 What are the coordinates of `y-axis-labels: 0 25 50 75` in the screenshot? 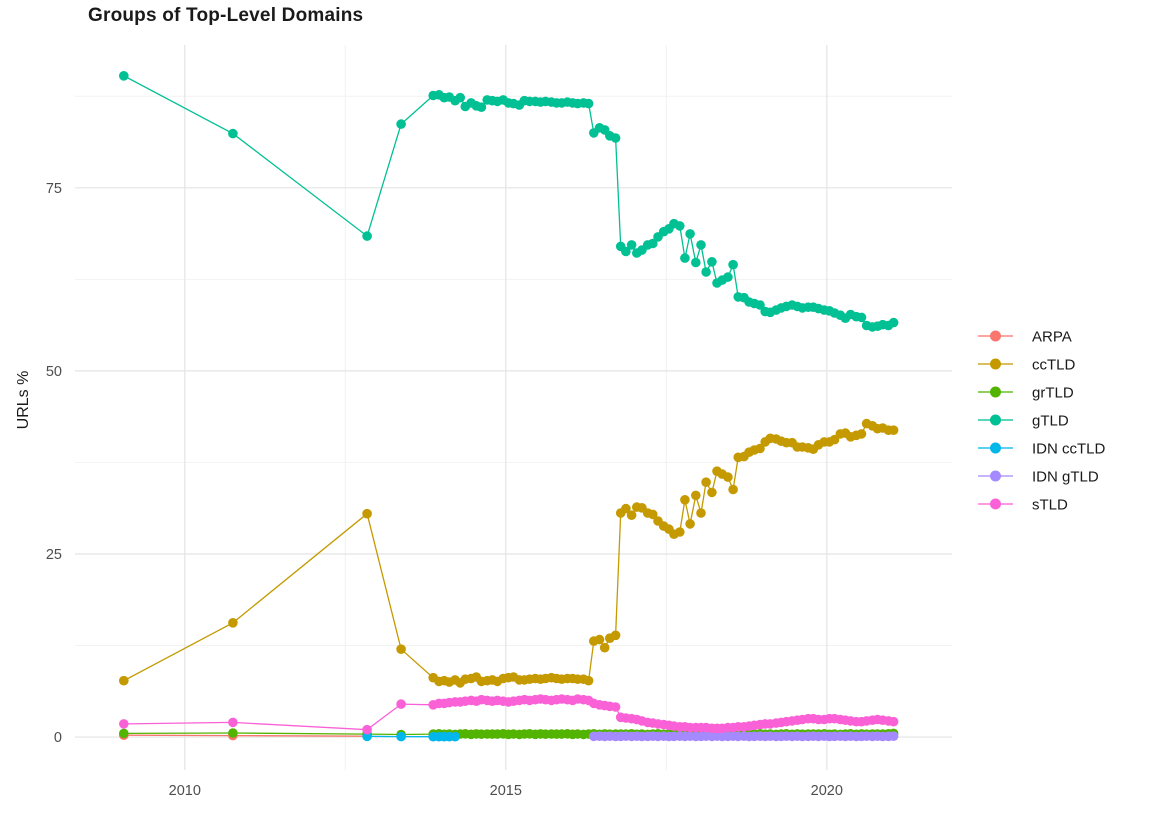 It's located at (54, 463).